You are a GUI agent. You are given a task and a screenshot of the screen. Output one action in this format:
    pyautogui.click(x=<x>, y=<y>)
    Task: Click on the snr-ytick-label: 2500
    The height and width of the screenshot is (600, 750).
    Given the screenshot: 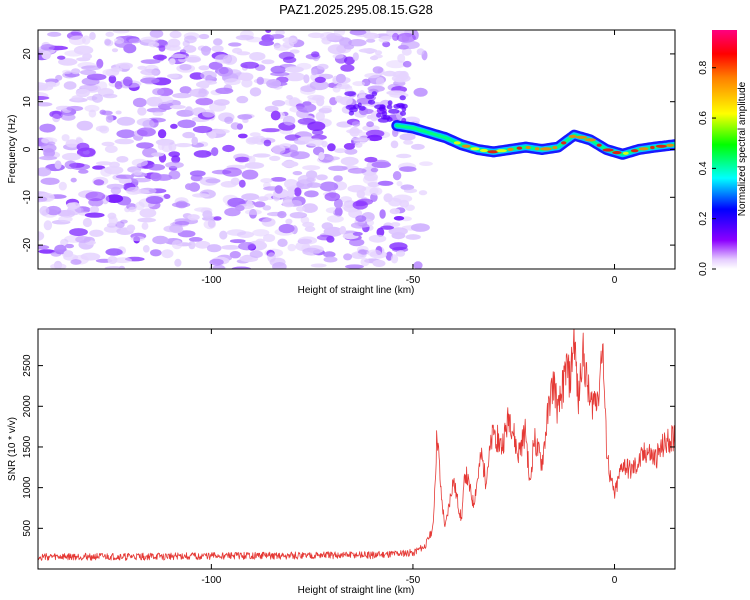 What is the action you would take?
    pyautogui.click(x=27, y=365)
    